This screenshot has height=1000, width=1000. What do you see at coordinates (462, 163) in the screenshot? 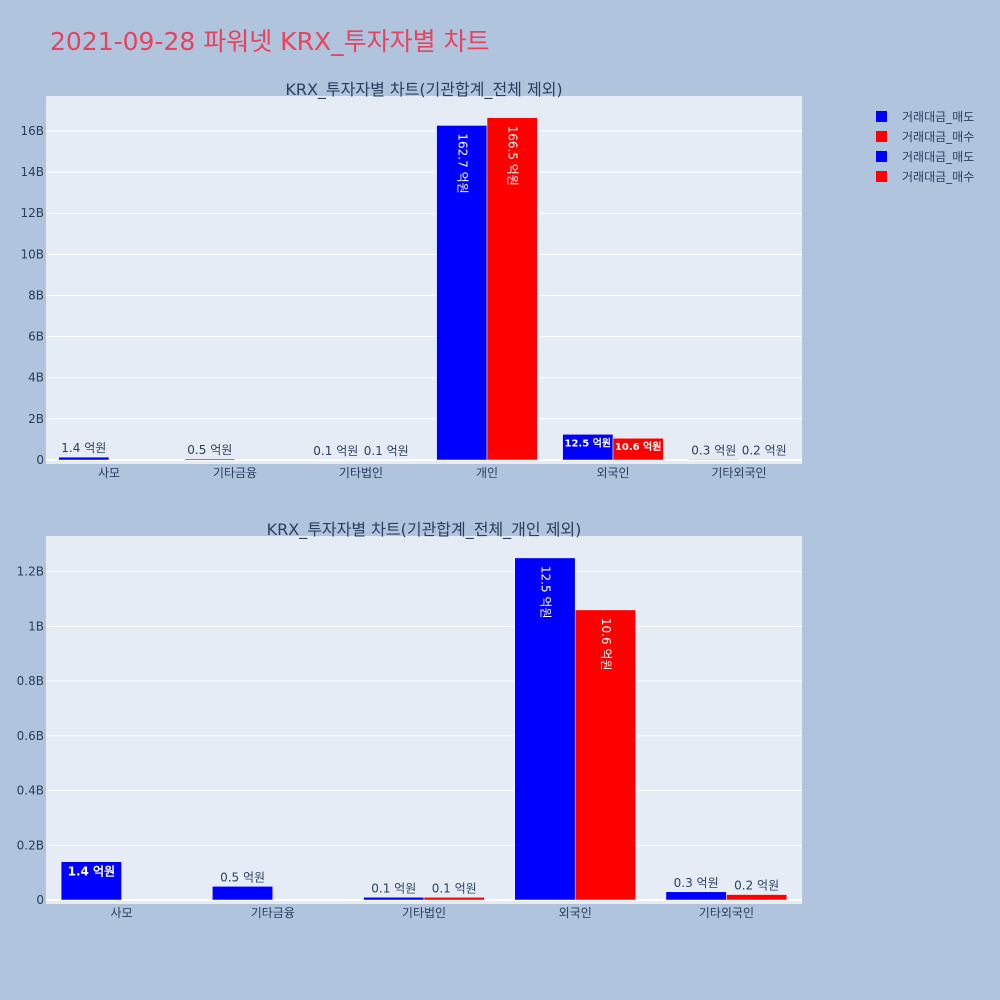
I see `bar-value-label: 162.7 억원` at bounding box center [462, 163].